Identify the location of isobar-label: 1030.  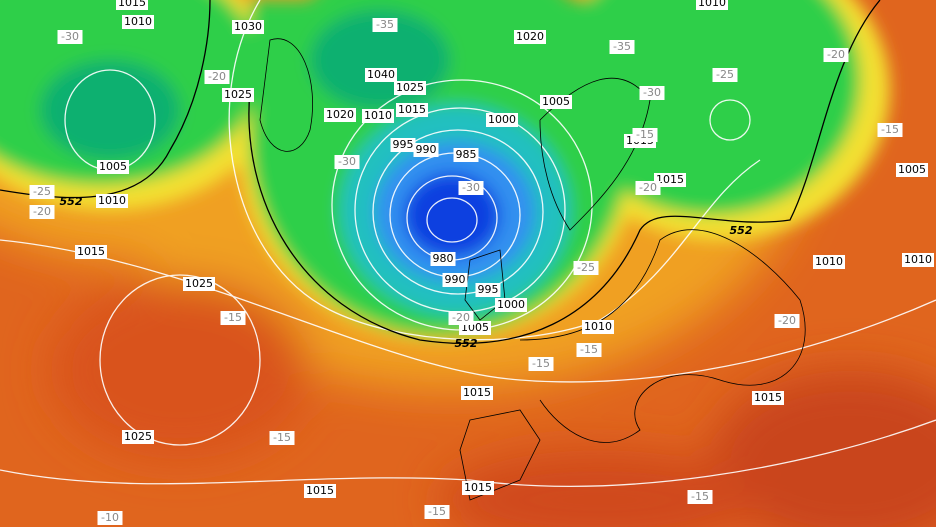
(248, 26).